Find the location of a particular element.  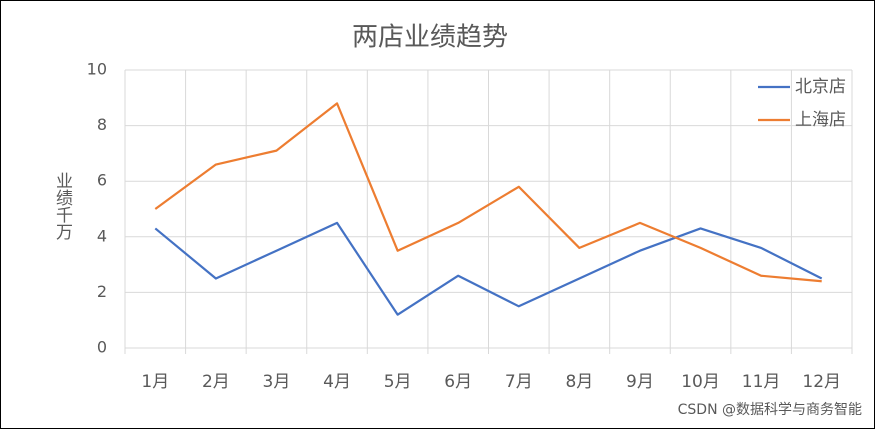

y-tick-label: 2 is located at coordinates (102, 291).